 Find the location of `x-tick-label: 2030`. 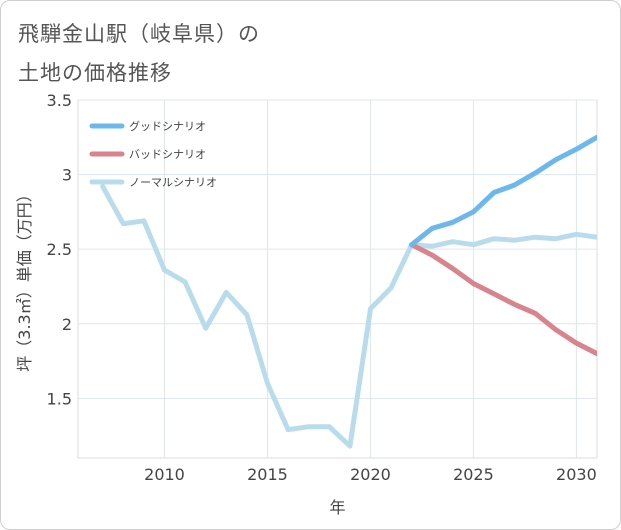

x-tick-label: 2030 is located at coordinates (576, 474).